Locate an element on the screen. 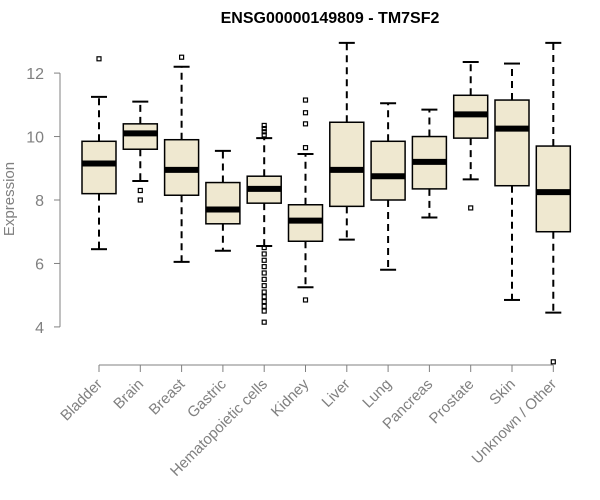  x-tick-label: Bladder is located at coordinates (81, 400).